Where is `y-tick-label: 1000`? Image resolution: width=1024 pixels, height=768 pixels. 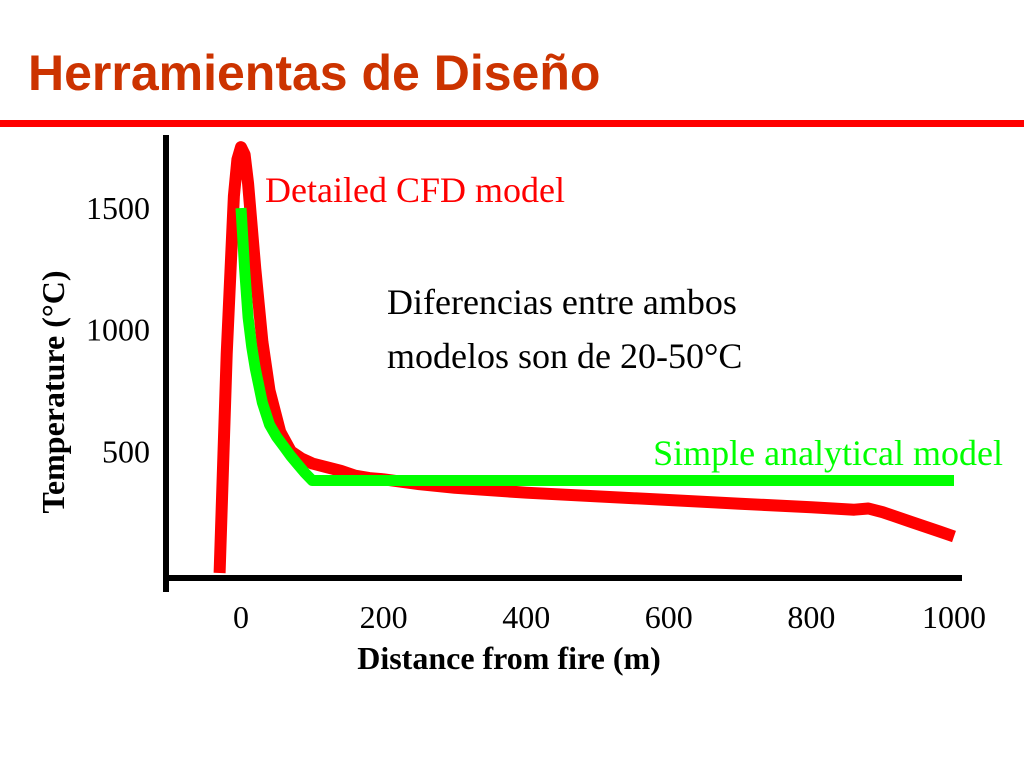
y-tick-label: 1000 is located at coordinates (118, 330).